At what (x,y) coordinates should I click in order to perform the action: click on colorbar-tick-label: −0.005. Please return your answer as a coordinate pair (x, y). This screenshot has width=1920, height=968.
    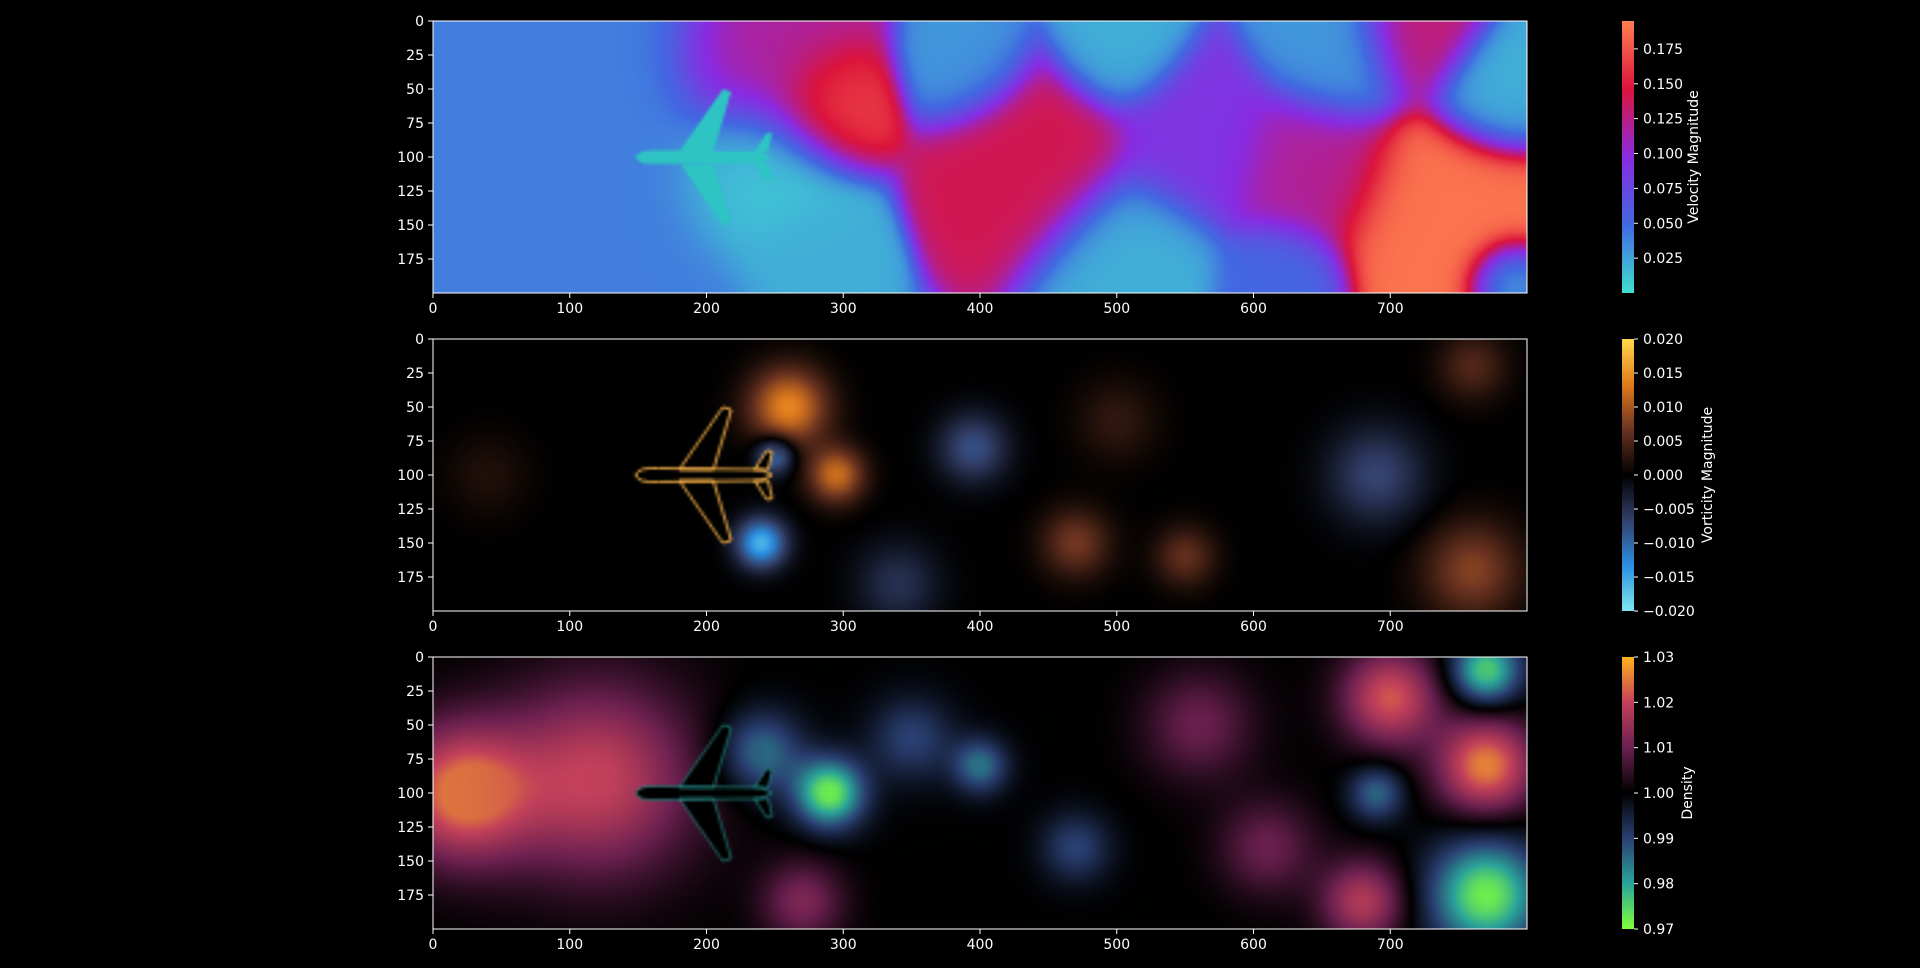
    Looking at the image, I should click on (1669, 510).